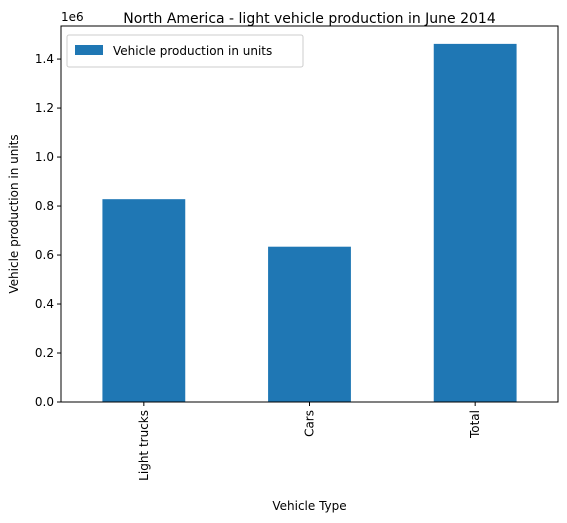  I want to click on y-tick-label: 1.2, so click(44, 108).